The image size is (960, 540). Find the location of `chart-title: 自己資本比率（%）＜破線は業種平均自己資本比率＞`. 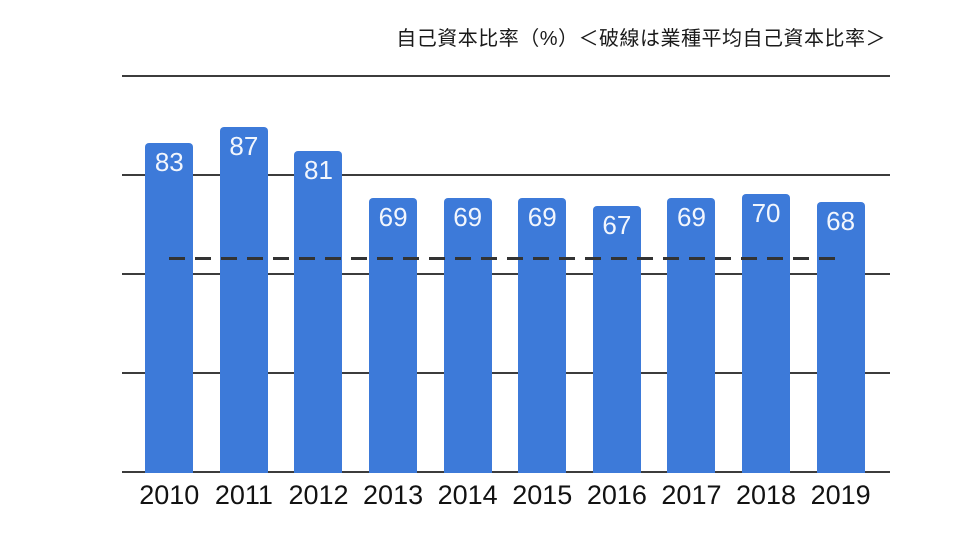

chart-title: 自己資本比率（%）＜破線は業種平均自己資本比率＞ is located at coordinates (641, 39).